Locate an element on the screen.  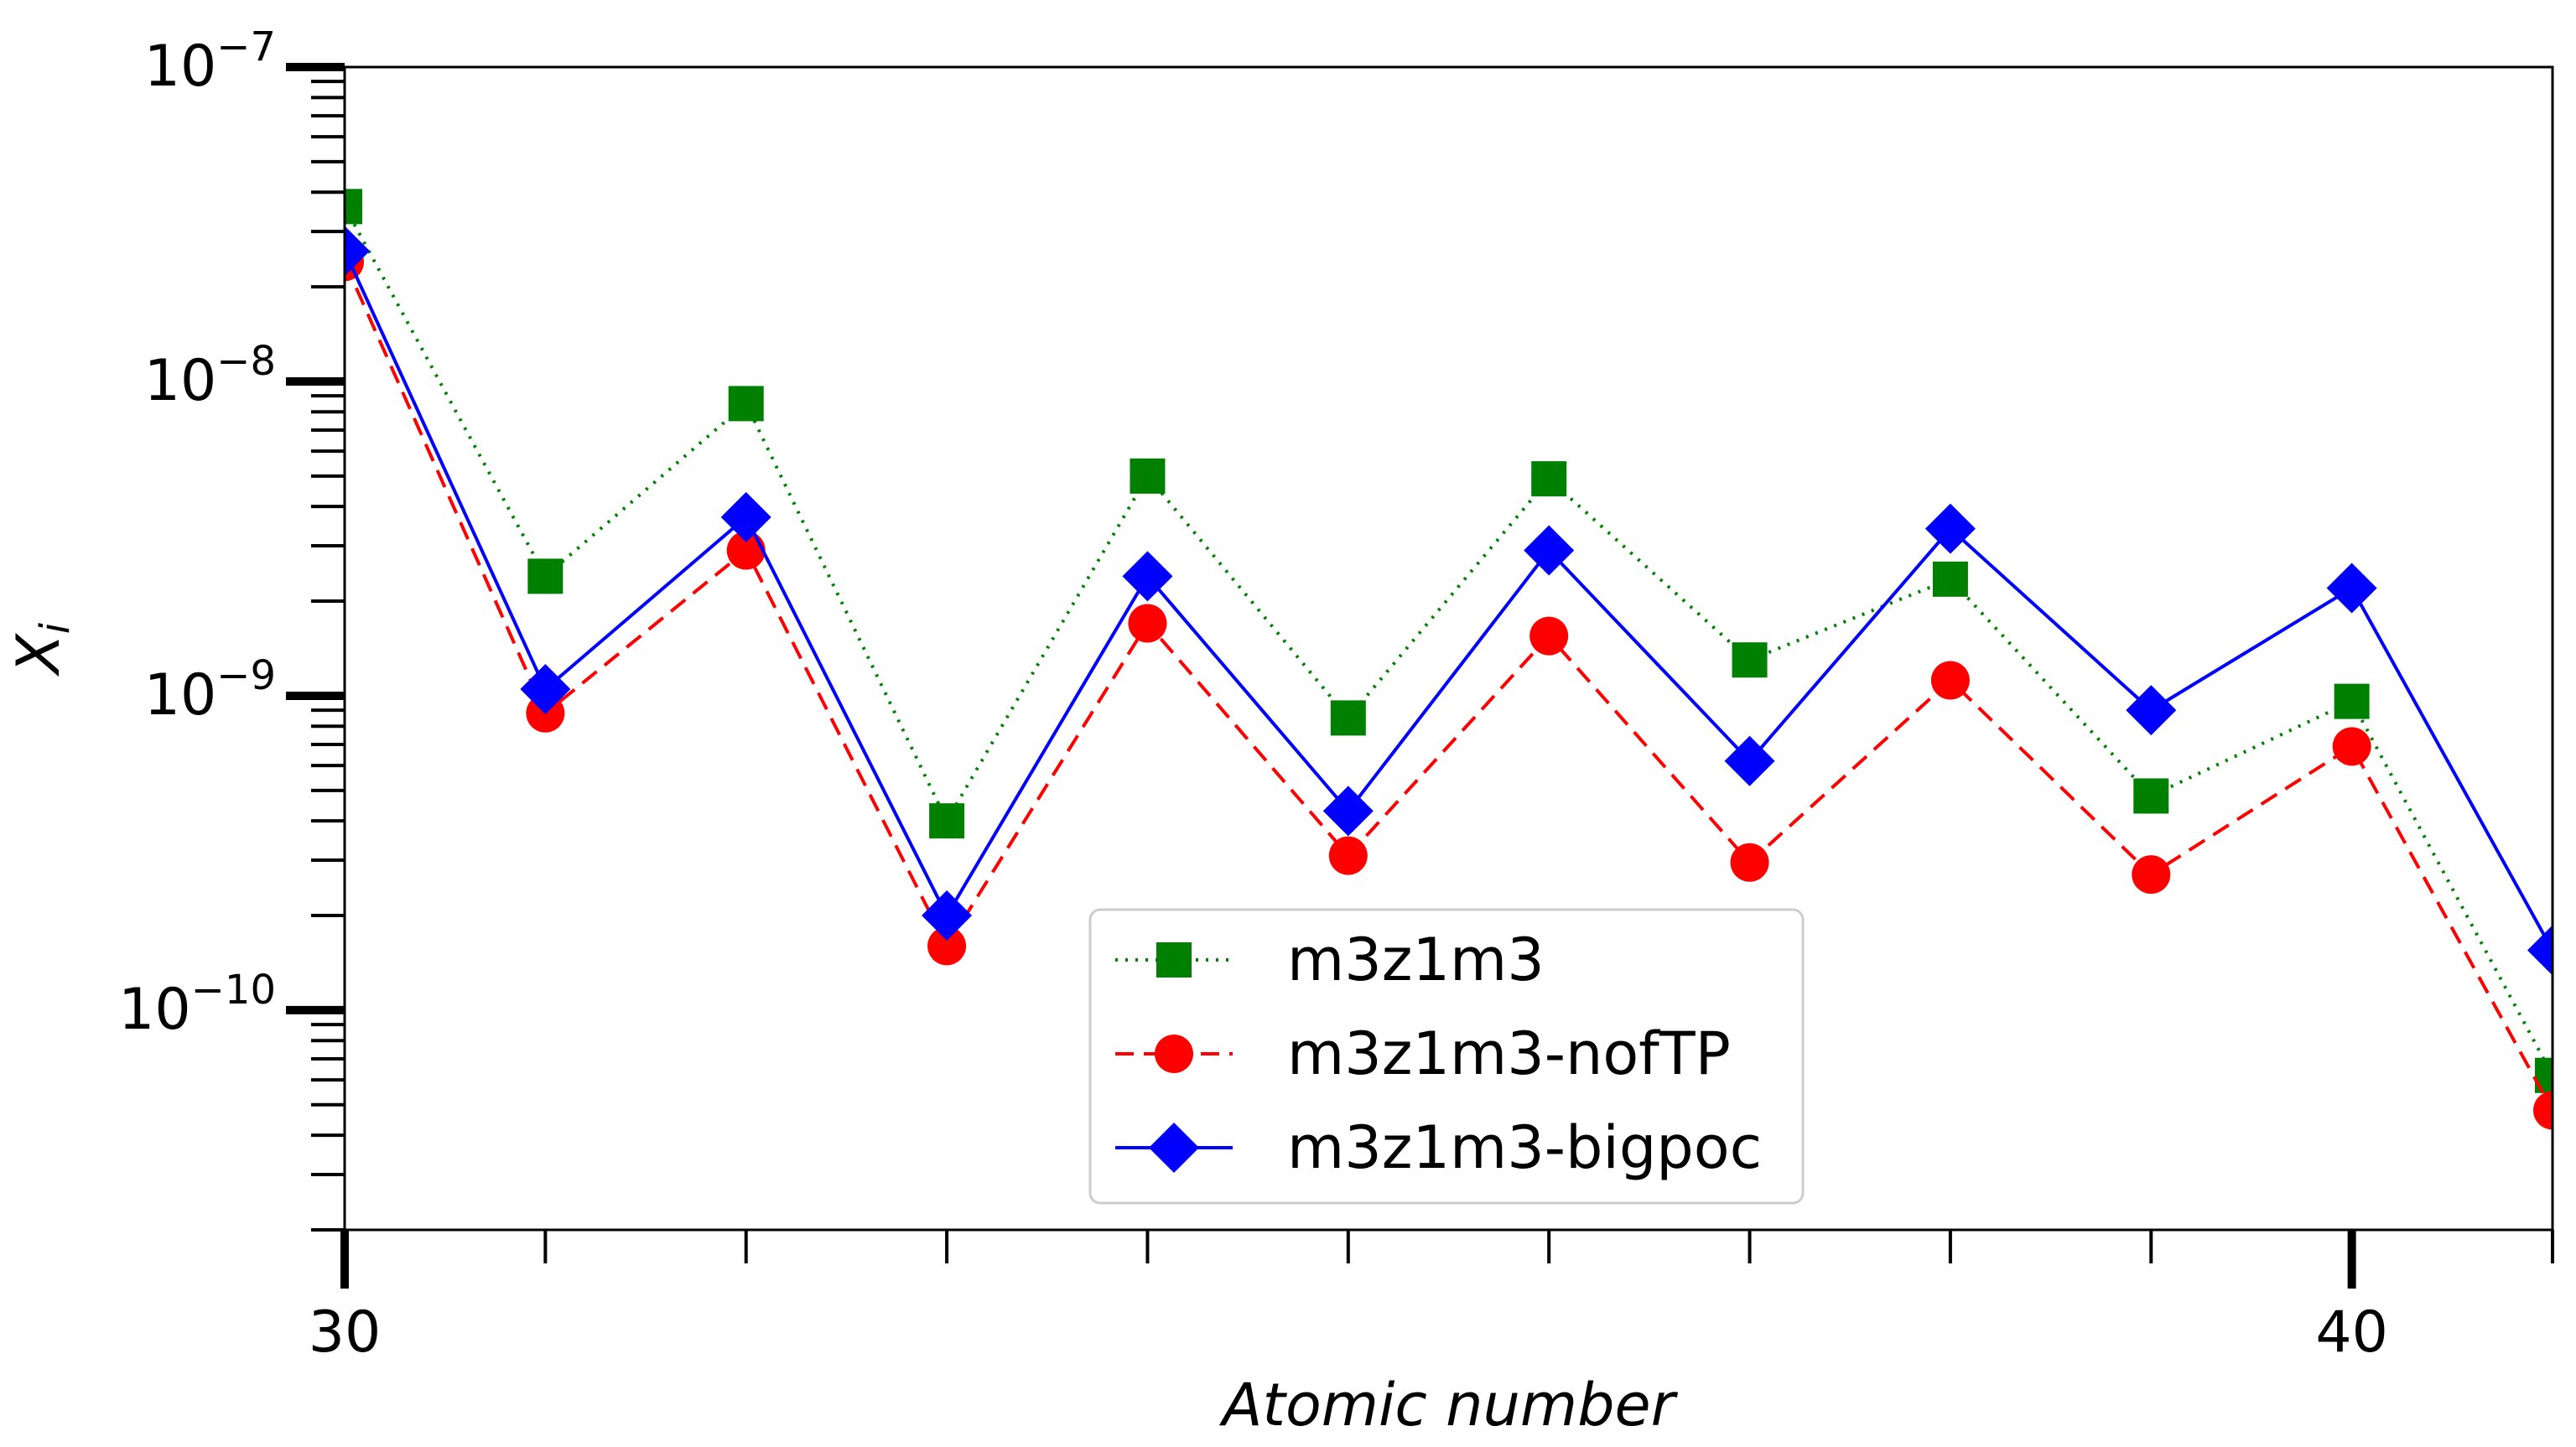
legend: m3z1m3 m3z1m3-nofTP m3z1m3-bigpoc is located at coordinates (1446, 1056).